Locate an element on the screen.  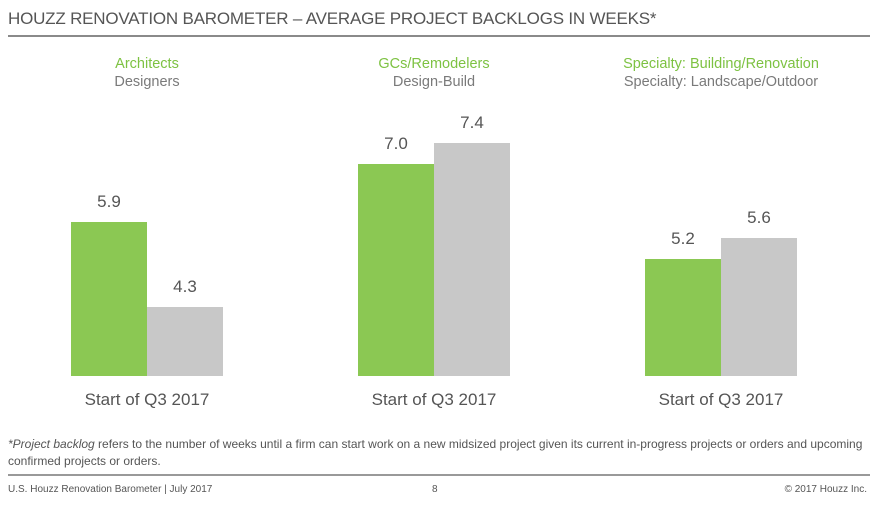
page-number: 8 is located at coordinates (435, 489).